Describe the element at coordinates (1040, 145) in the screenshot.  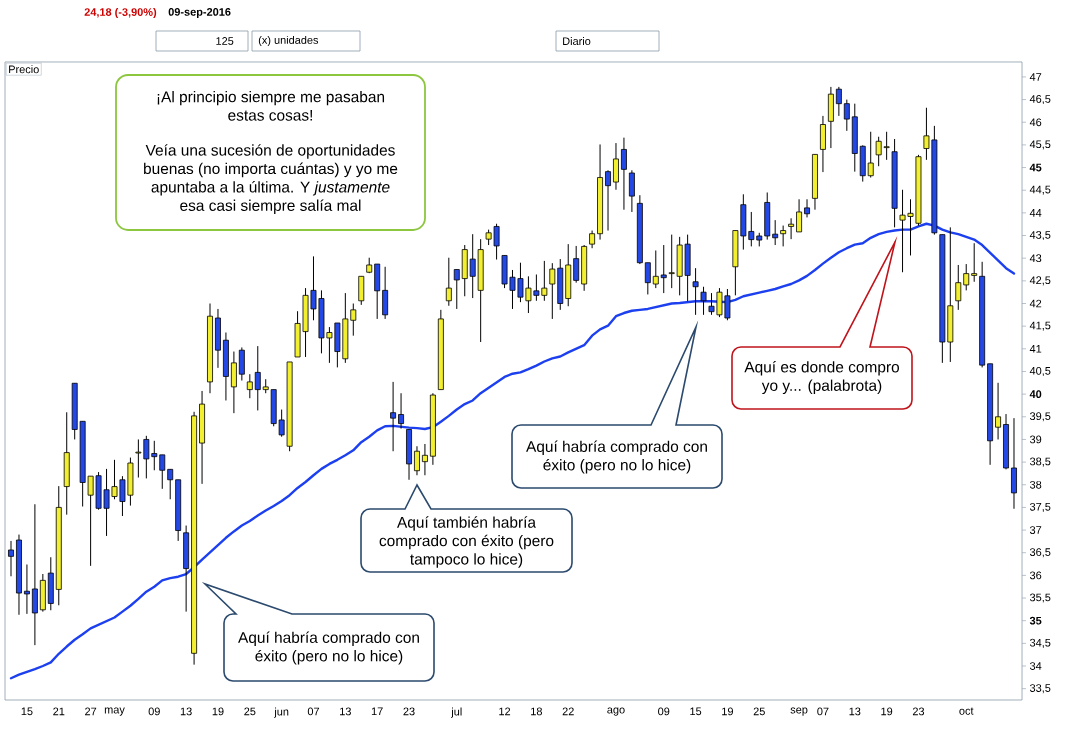
I see `y-tick-label: 45,5` at that location.